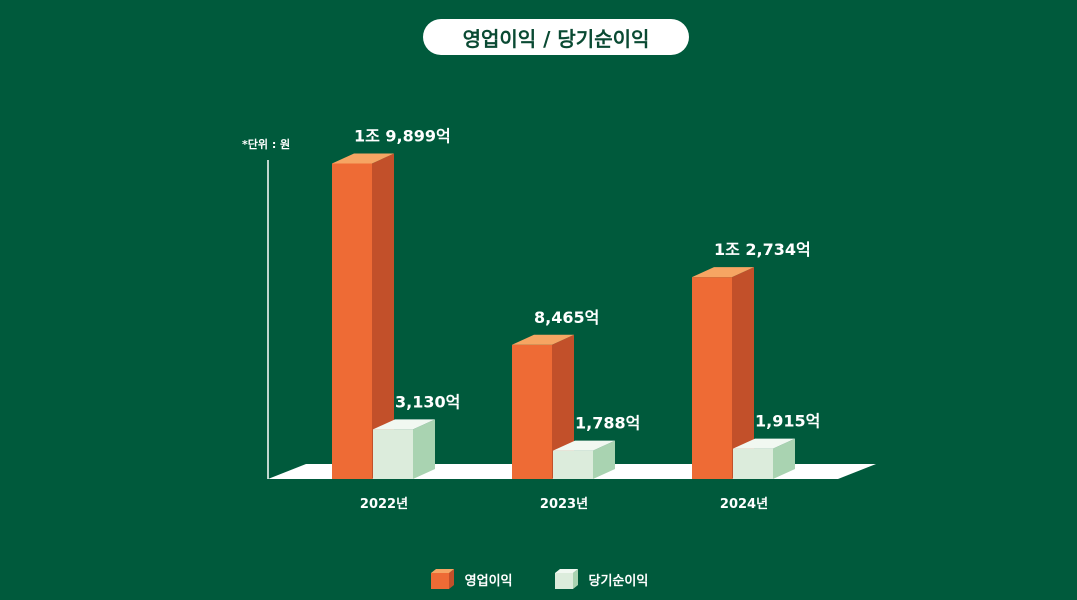 This screenshot has height=600, width=1077. What do you see at coordinates (538, 579) in the screenshot?
I see `legend: 영업이익 당기순이익` at bounding box center [538, 579].